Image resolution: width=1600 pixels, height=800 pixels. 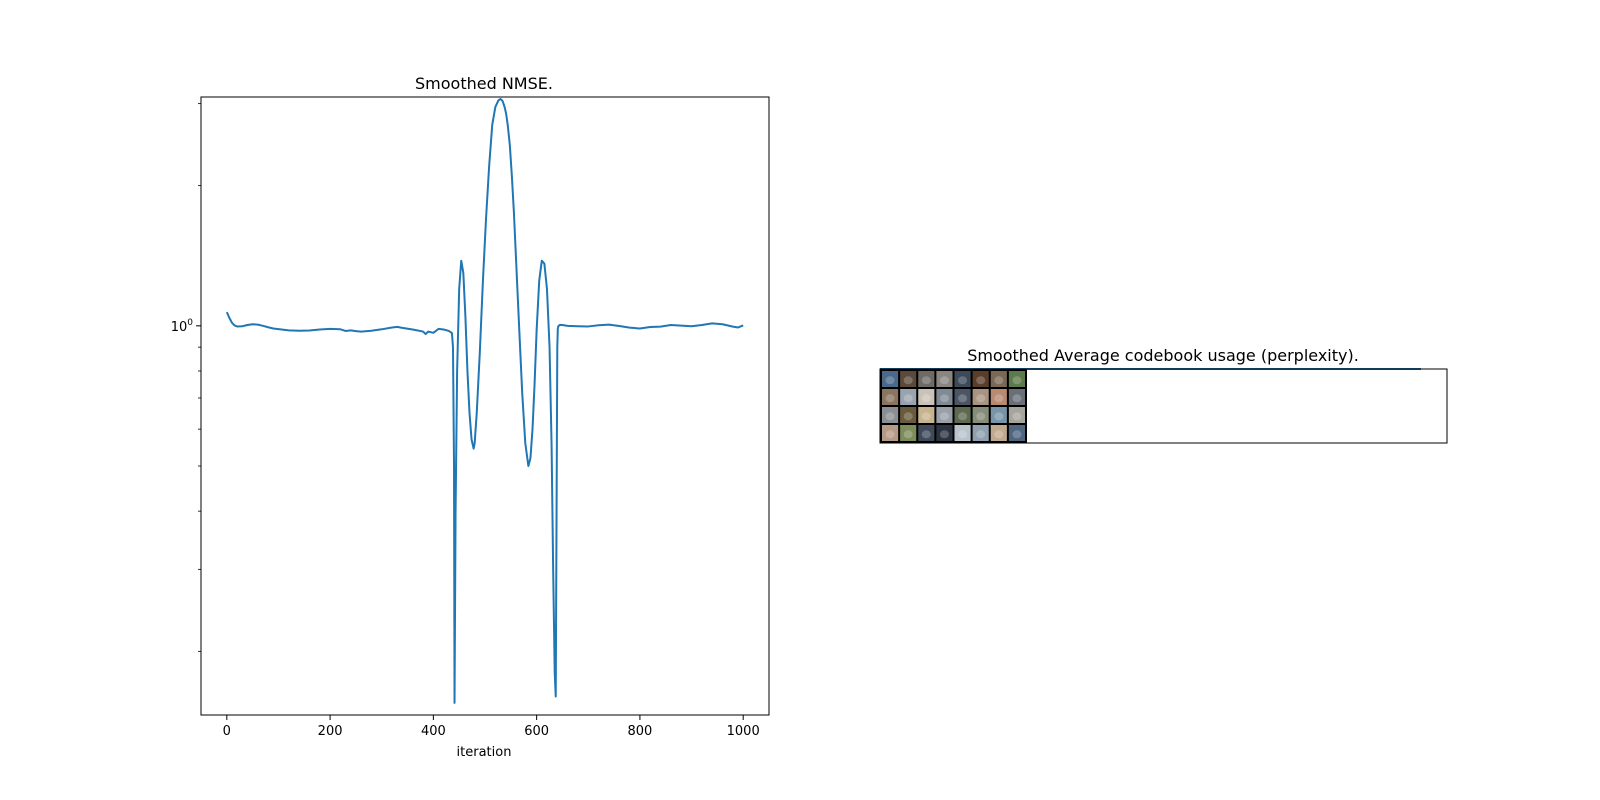 What do you see at coordinates (227, 731) in the screenshot?
I see `nmse-x-tick-label: 0` at bounding box center [227, 731].